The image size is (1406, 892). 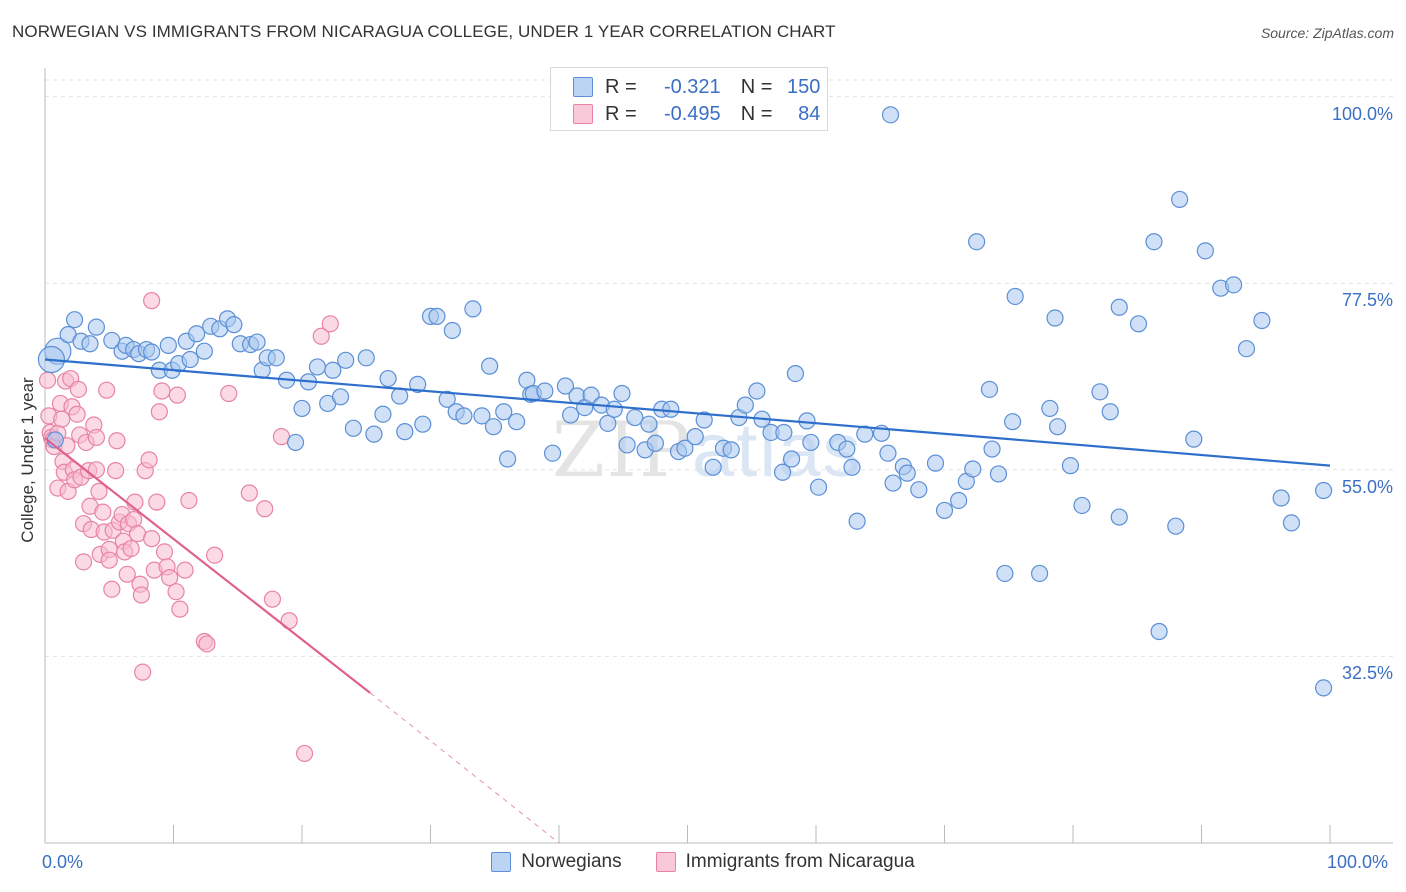 I want to click on y-tick-label: 55.0%, so click(x=1367, y=486).